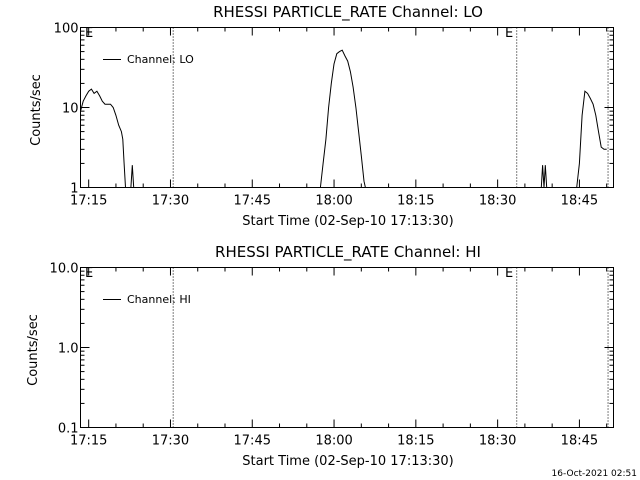 Image resolution: width=640 pixels, height=480 pixels. What do you see at coordinates (159, 299) in the screenshot?
I see `legend-label: Channel: HI` at bounding box center [159, 299].